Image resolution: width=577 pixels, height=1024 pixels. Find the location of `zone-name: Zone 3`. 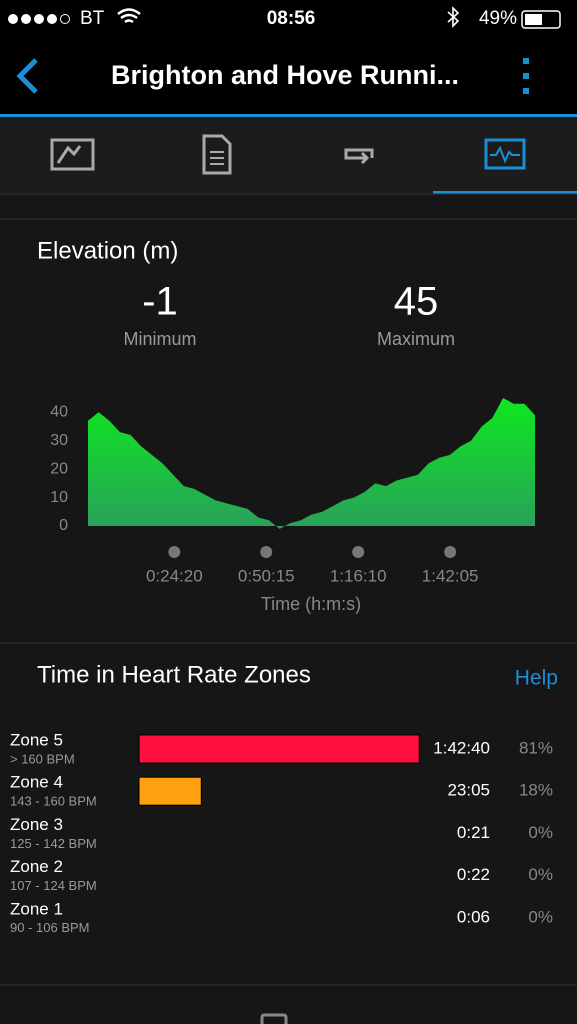

zone-name: Zone 3 is located at coordinates (36, 824).